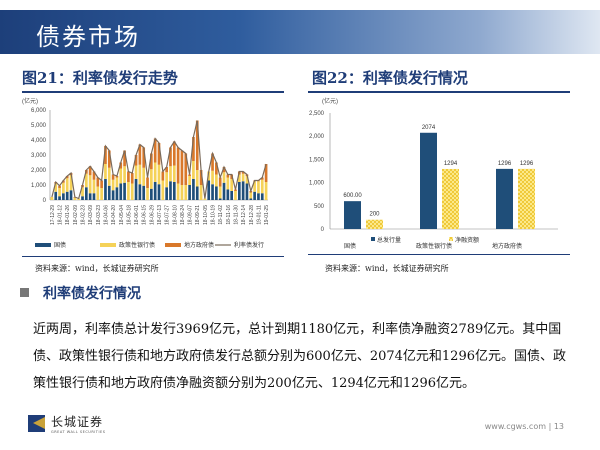  I want to click on x-tick-label: 17-12-29, so click(53, 215).